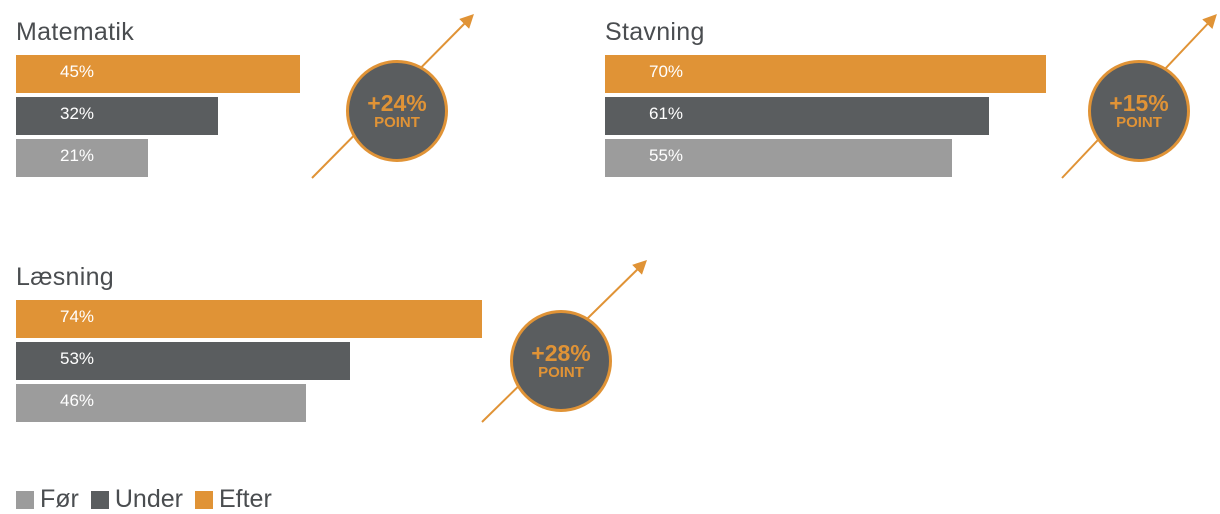 The height and width of the screenshot is (514, 1220). What do you see at coordinates (25, 499) in the screenshot?
I see `legend-swatch-foer` at bounding box center [25, 499].